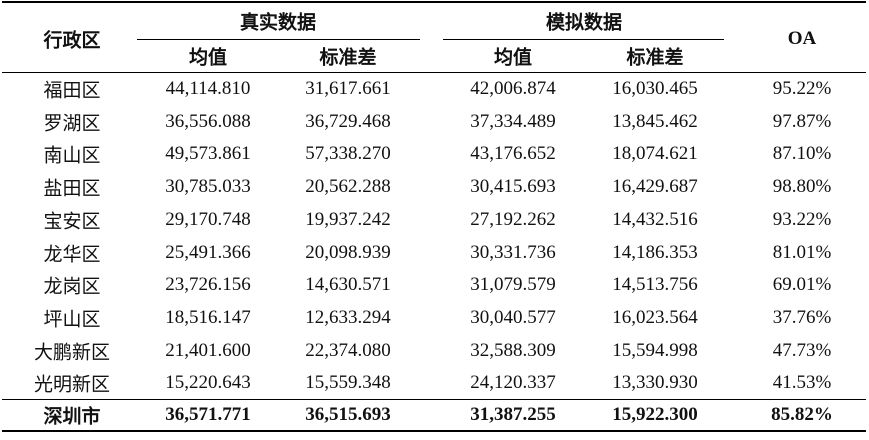  I want to click on table-cell: 15,220.643, so click(208, 383).